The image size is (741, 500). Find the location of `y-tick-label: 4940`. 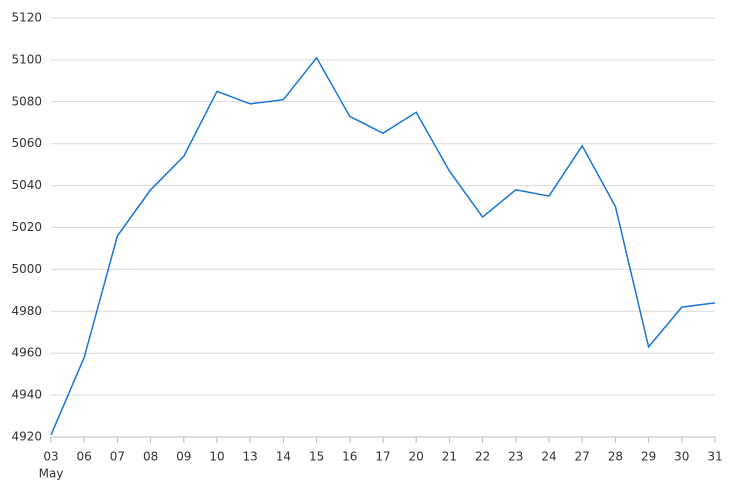

y-tick-label: 4940 is located at coordinates (26, 395).